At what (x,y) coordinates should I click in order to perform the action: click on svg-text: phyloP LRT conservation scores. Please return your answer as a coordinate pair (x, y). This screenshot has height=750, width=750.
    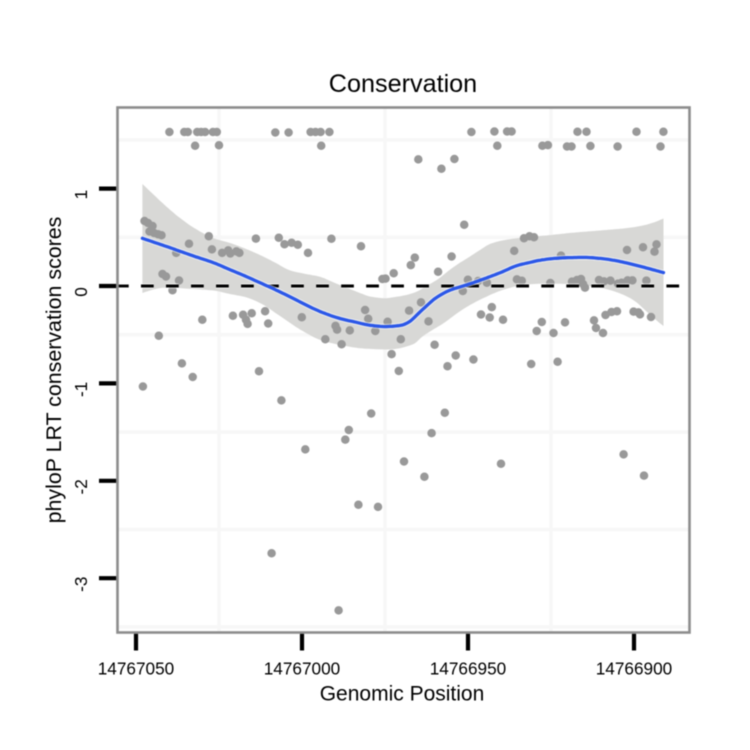
    Looking at the image, I should click on (54, 370).